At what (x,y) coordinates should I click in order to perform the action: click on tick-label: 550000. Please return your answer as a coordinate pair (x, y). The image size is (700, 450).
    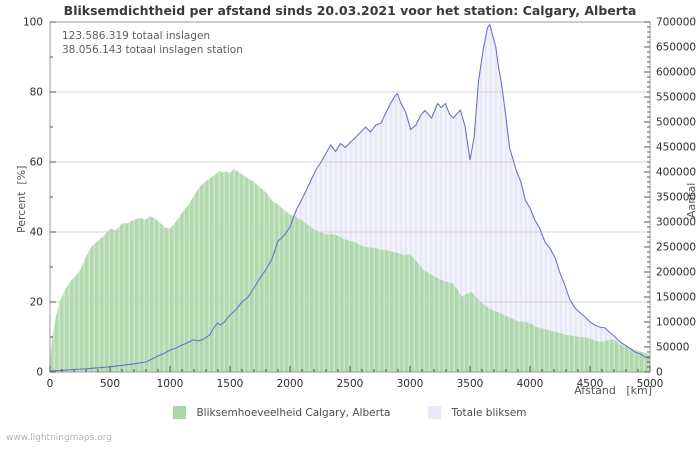
    Looking at the image, I should click on (676, 98).